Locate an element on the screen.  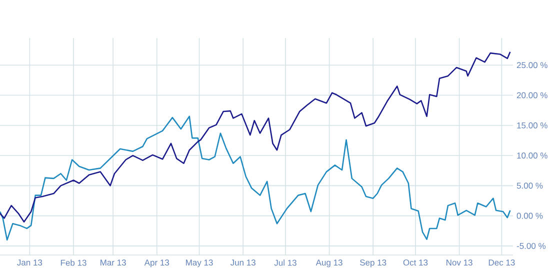
x-tick-label: Jul 13 is located at coordinates (285, 263).